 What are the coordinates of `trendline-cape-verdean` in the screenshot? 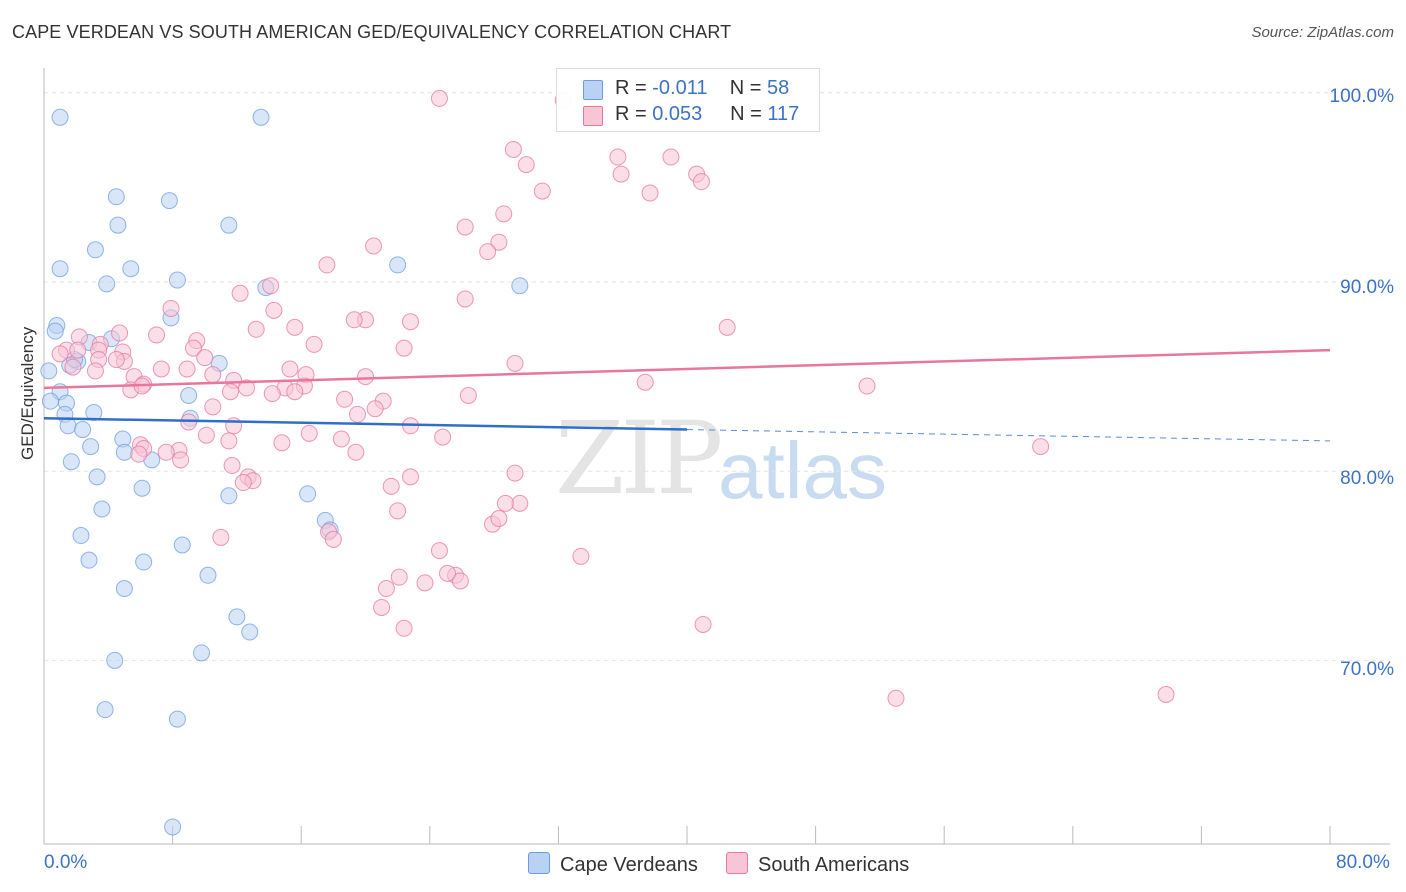 It's located at (365, 423).